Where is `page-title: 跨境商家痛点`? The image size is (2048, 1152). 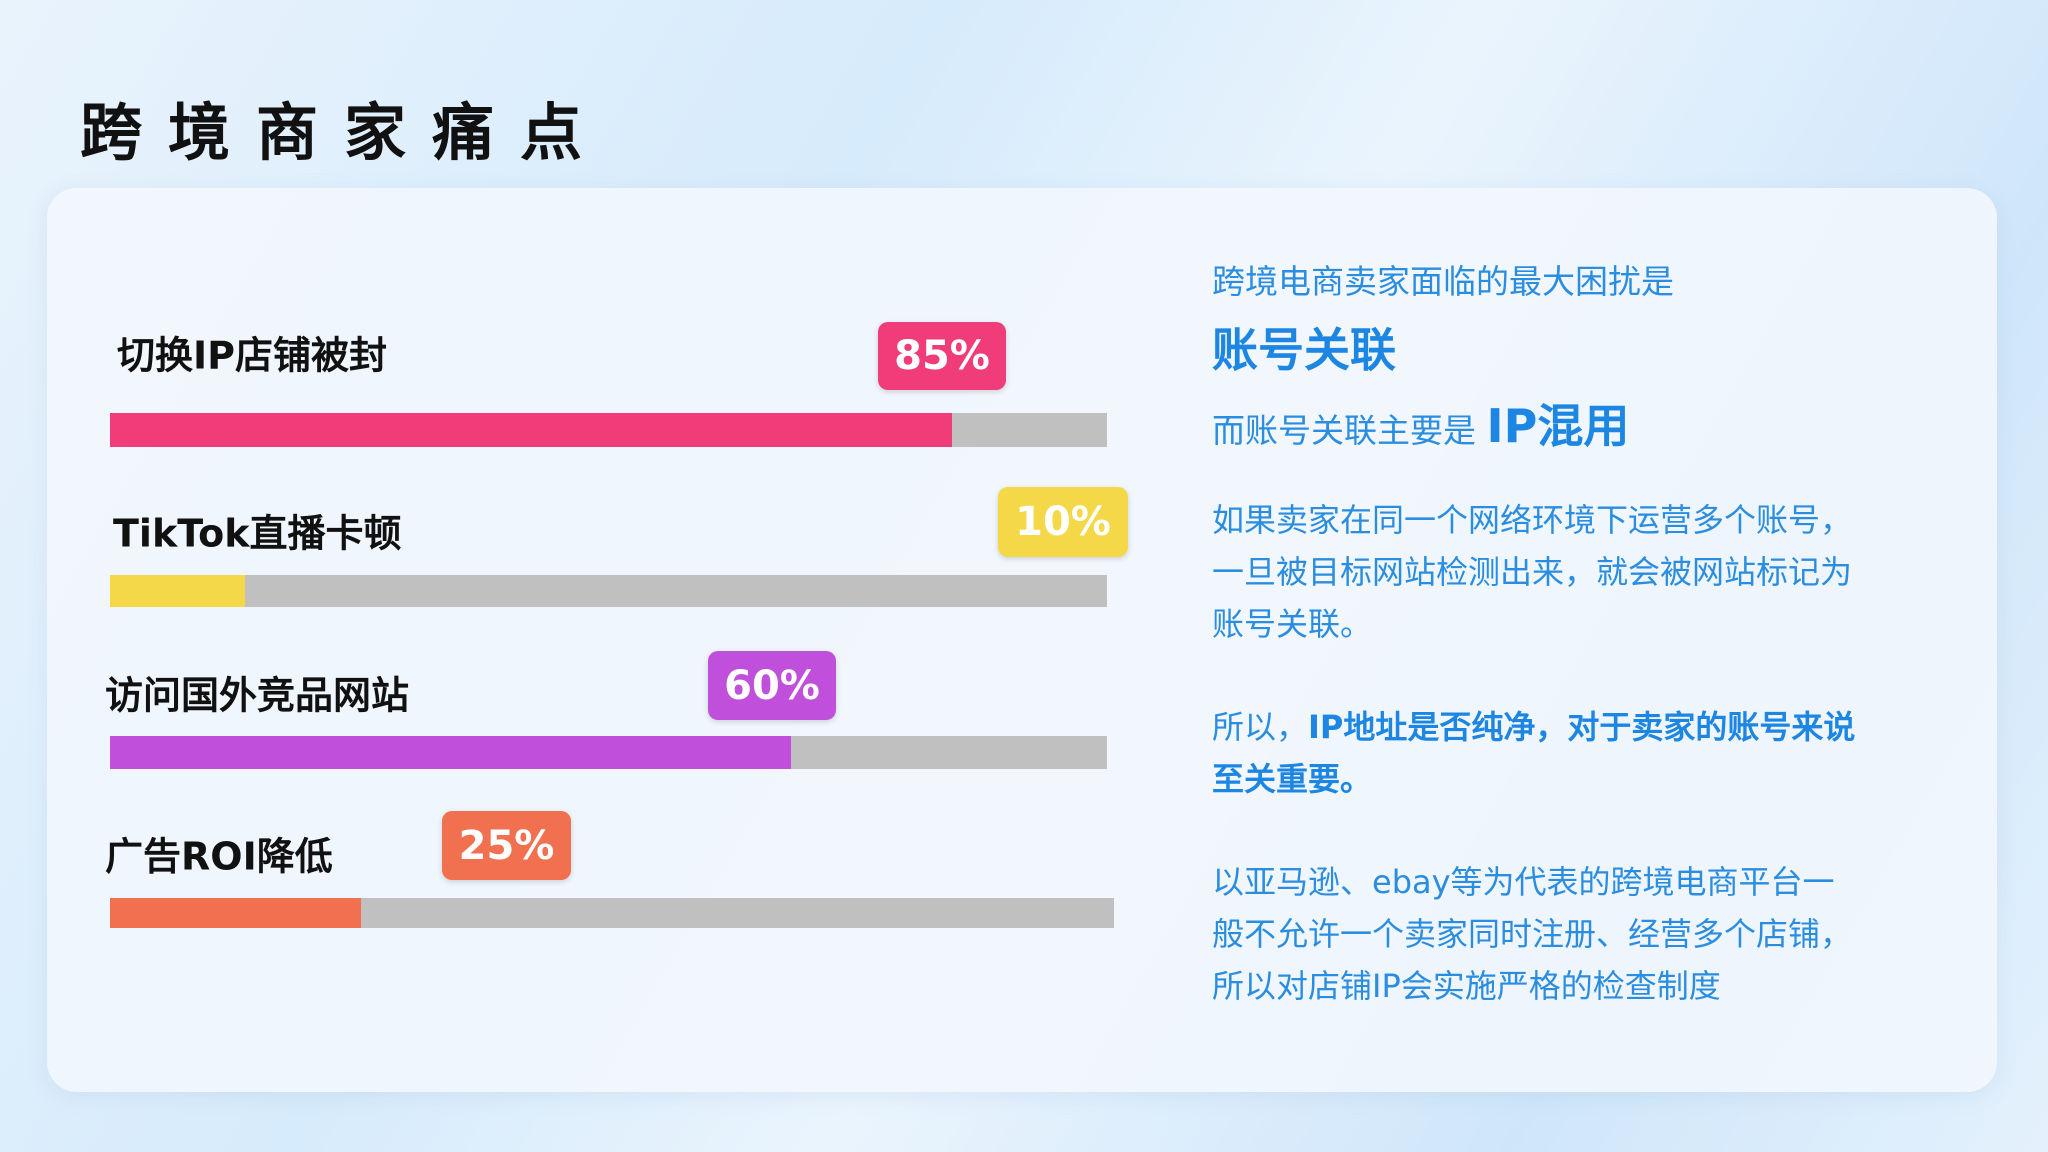
page-title: 跨境商家痛点 is located at coordinates (344, 132).